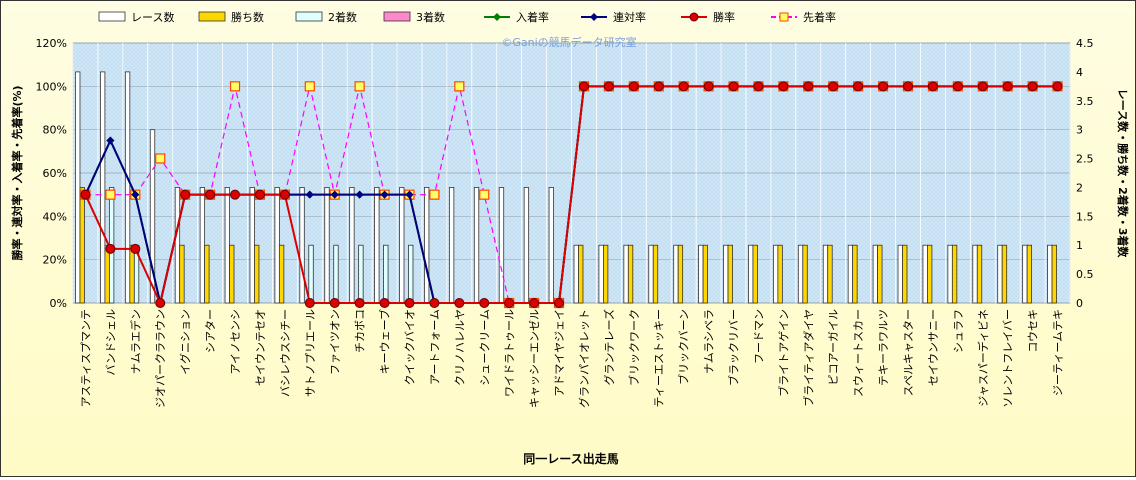 This screenshot has height=480, width=1136. What do you see at coordinates (467, 17) in the screenshot?
I see `legend: レース数 勝ち数 2着数 3着数 入着率 連対率 勝率 先着率` at bounding box center [467, 17].